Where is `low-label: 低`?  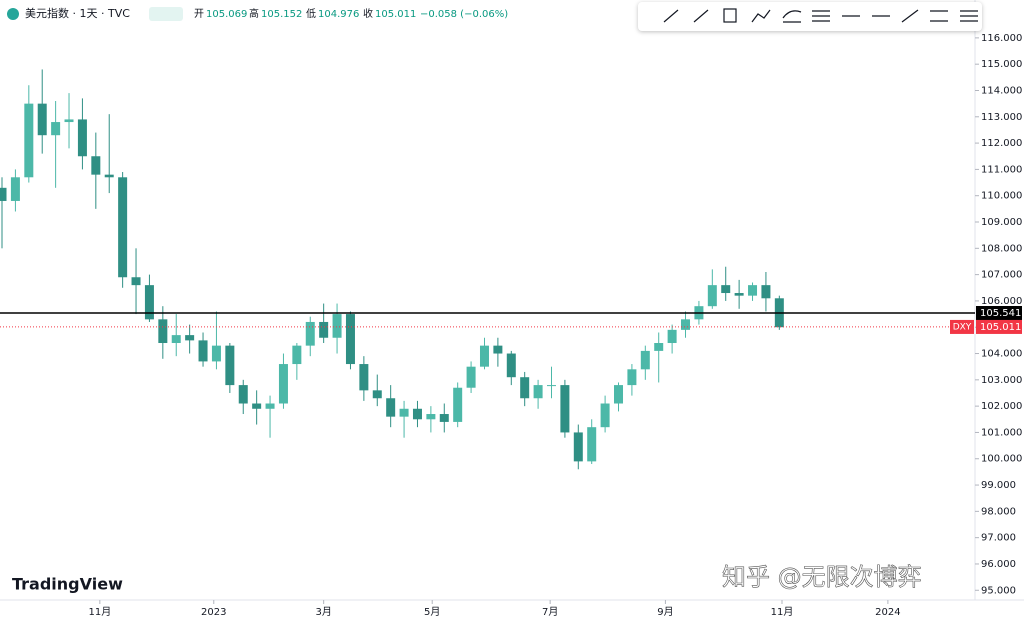
low-label: 低 is located at coordinates (311, 13).